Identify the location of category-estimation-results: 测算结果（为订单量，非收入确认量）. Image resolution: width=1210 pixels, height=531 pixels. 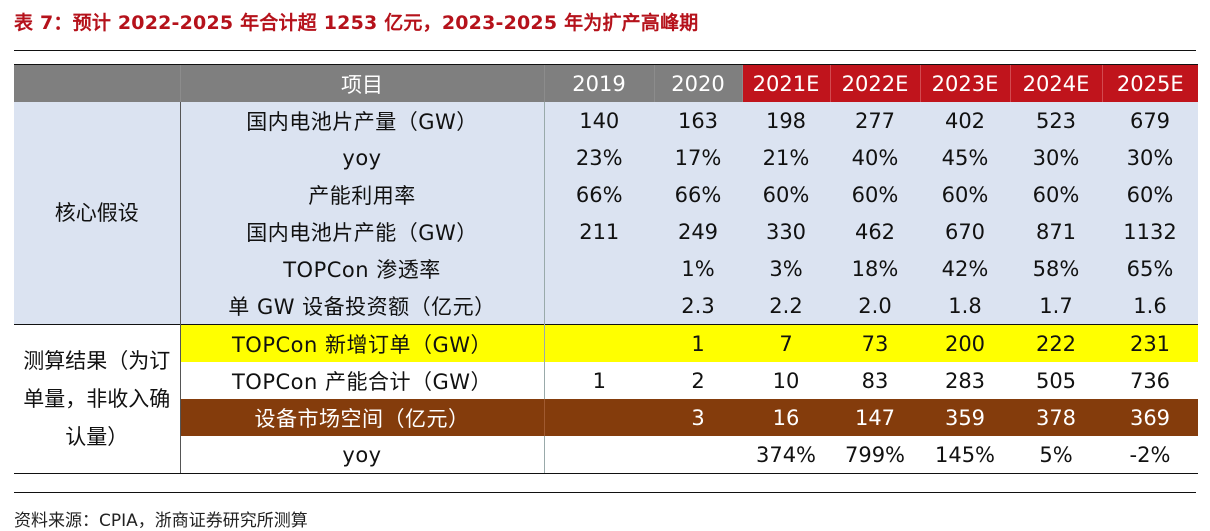
(97, 399).